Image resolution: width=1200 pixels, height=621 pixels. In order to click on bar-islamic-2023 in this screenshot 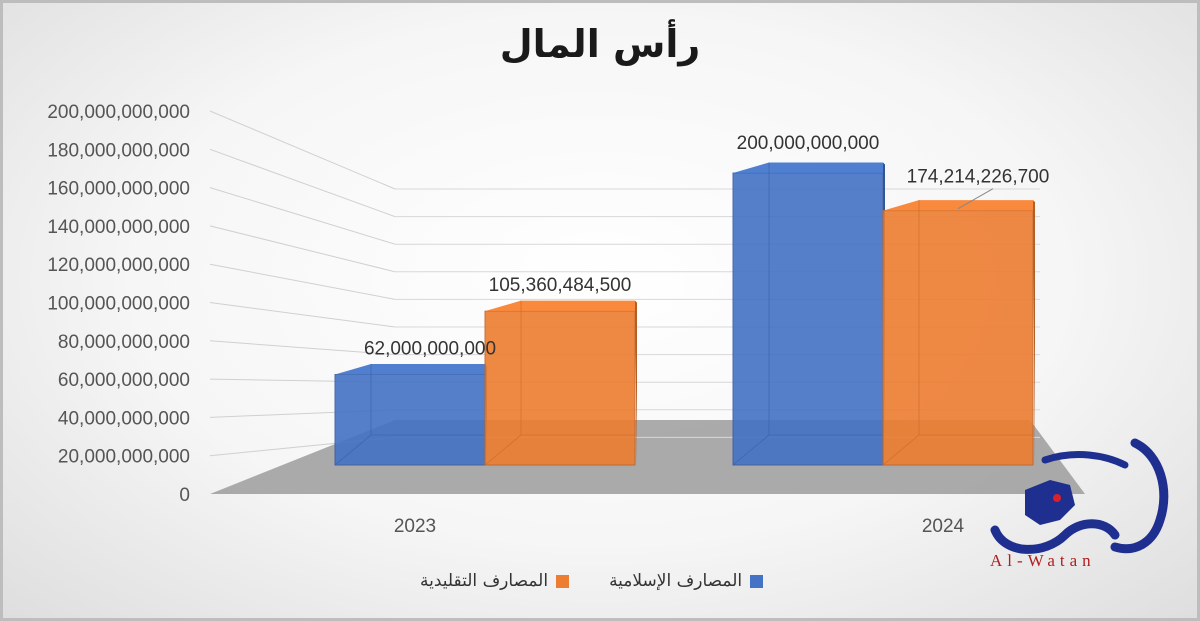, I will do `click(410, 414)`.